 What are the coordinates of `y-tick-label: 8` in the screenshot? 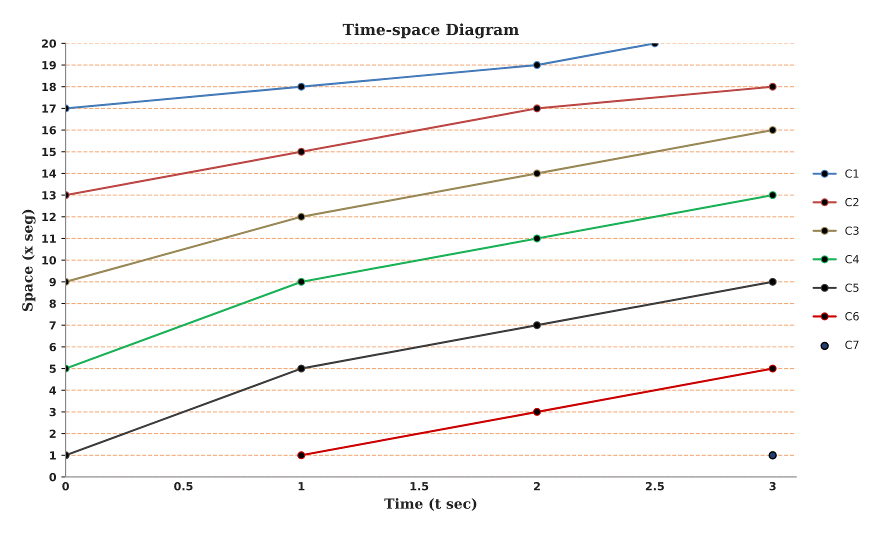 It's located at (53, 303).